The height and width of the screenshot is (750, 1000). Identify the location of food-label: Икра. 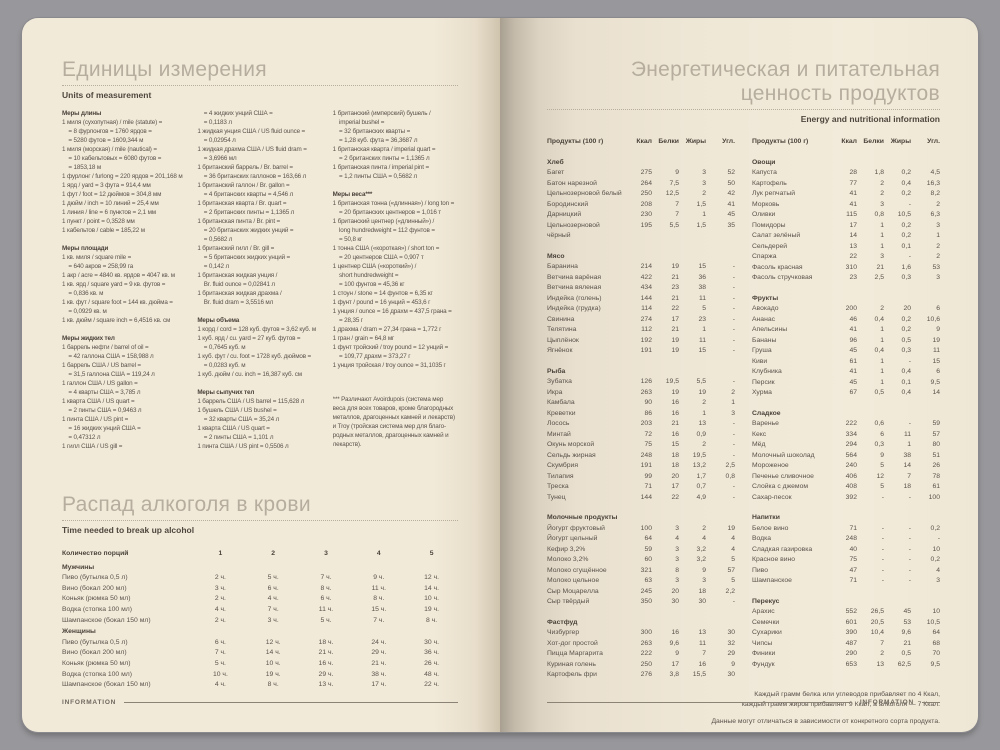
(555, 392).